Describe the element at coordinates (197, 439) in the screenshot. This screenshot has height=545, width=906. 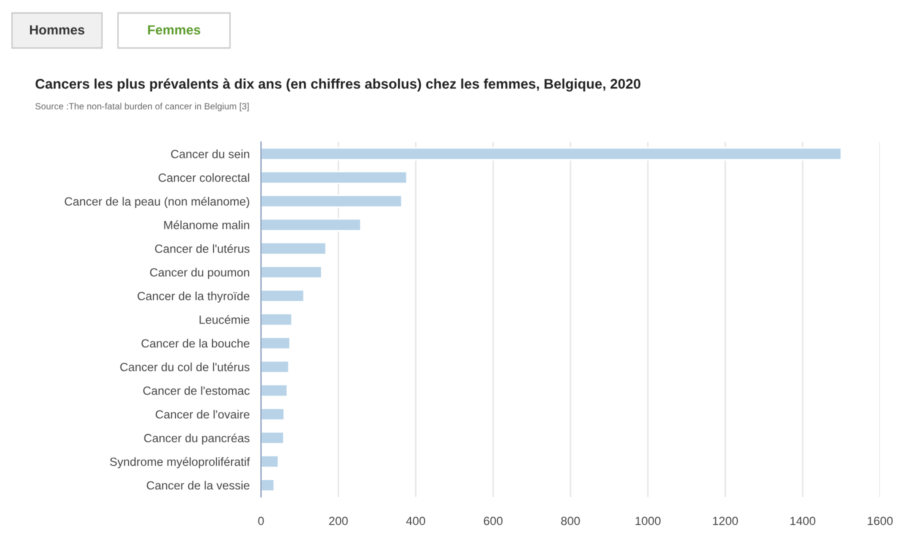
I see `y-tick-label: Cancer du pancréas` at that location.